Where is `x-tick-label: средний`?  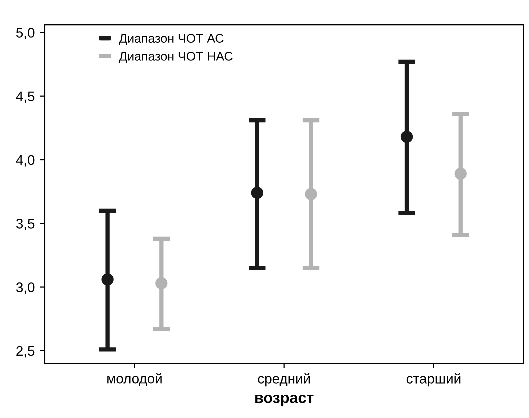
x-tick-label: средний is located at coordinates (284, 380).